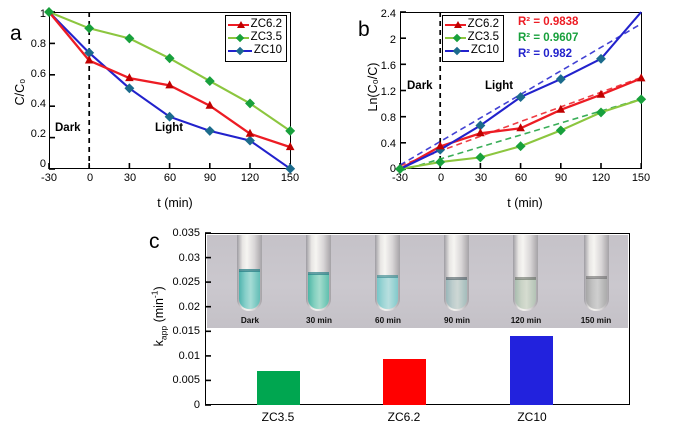 This screenshot has height=433, width=700. I want to click on panel-a-legend-label-zc35: ZC3.5, so click(266, 37).